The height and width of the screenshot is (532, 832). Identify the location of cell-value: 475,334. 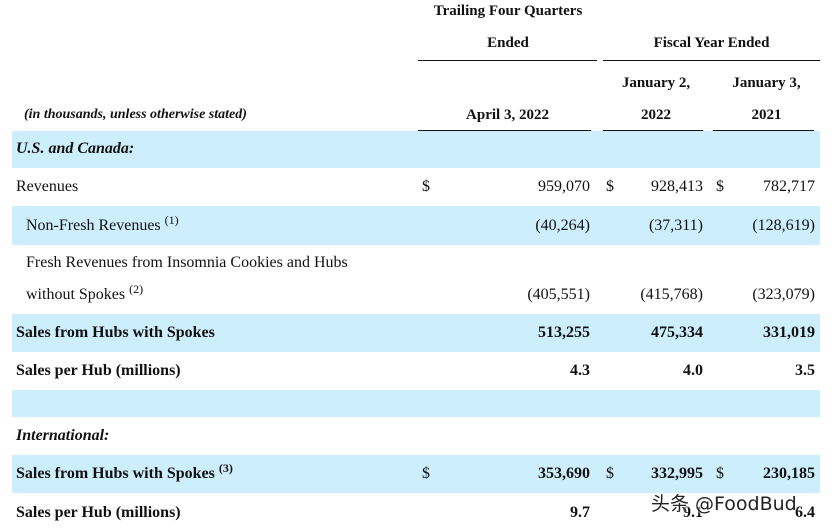
(677, 332).